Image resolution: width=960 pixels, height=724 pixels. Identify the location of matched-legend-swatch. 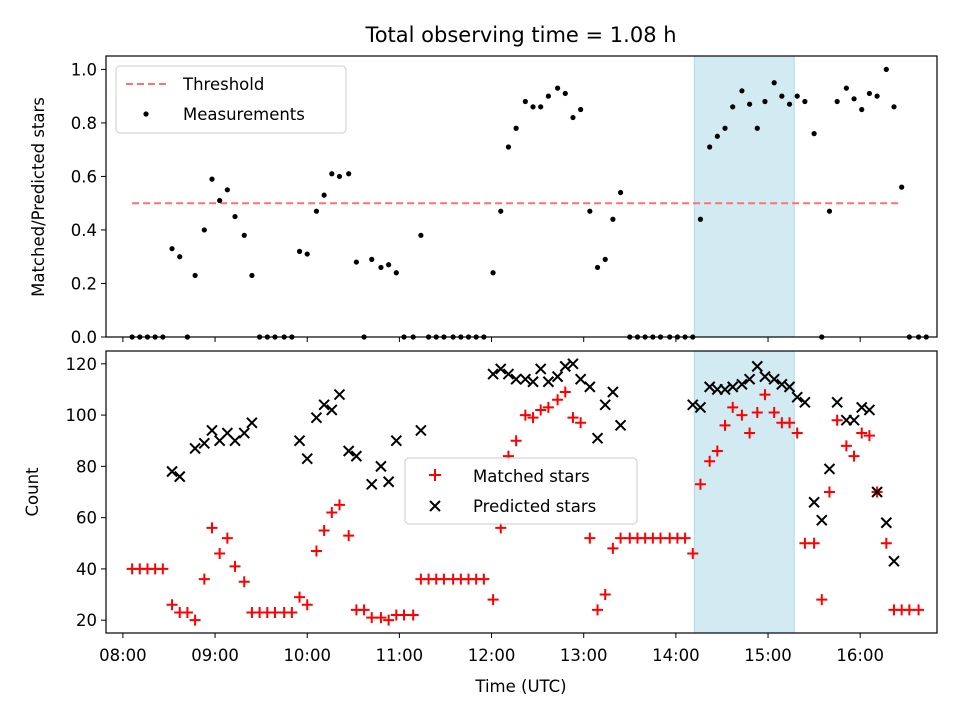
(435, 475).